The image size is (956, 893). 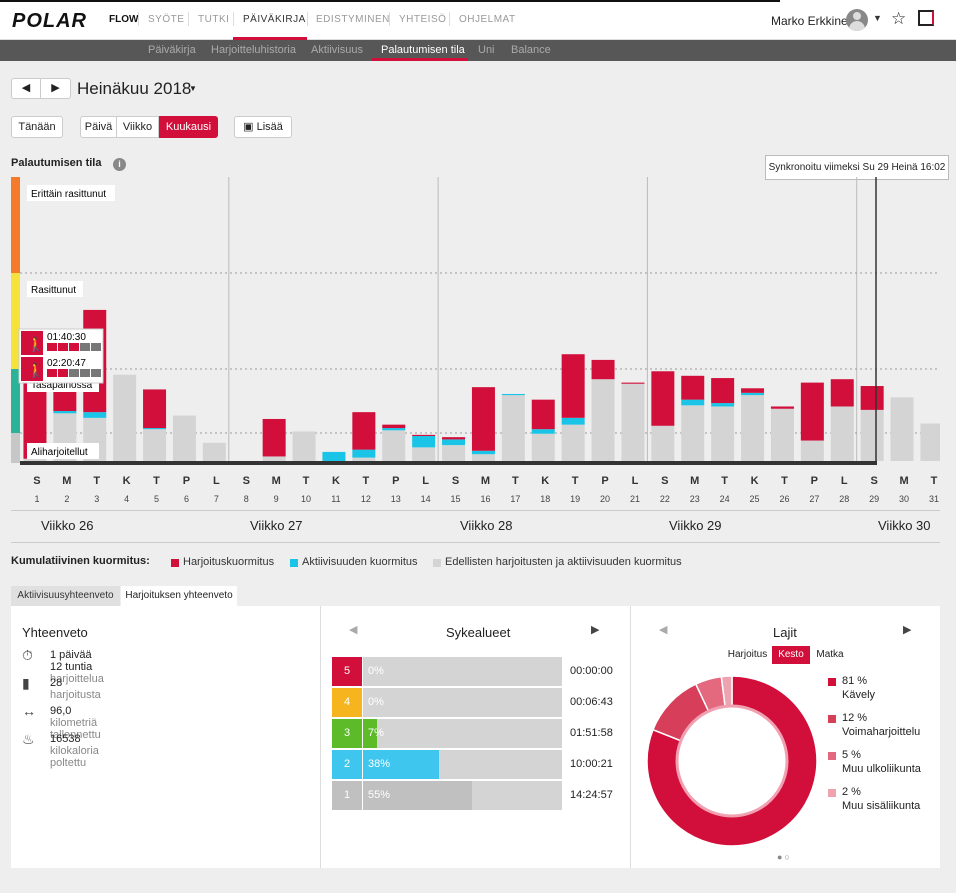 What do you see at coordinates (65, 596) in the screenshot?
I see `tab-activity-summary: Aktiivisuusyhteenveto` at bounding box center [65, 596].